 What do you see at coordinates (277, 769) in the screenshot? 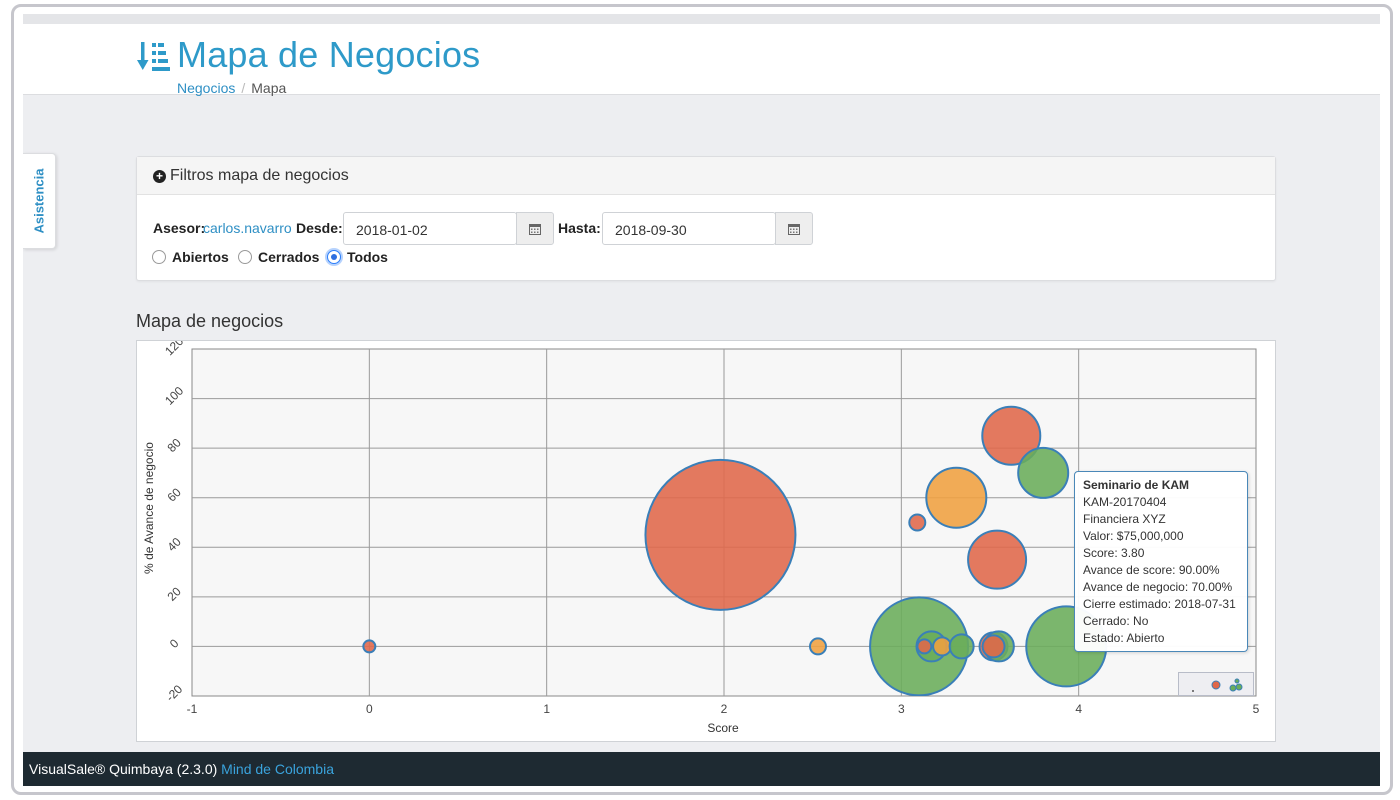
I see `footer-company-link: Mind de Colombia` at bounding box center [277, 769].